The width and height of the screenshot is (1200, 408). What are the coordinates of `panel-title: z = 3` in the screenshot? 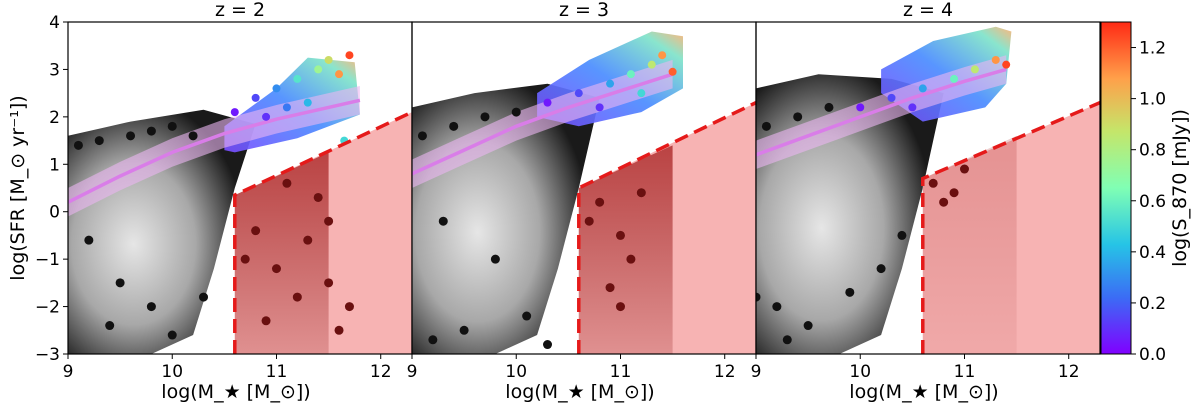 It's located at (584, 10).